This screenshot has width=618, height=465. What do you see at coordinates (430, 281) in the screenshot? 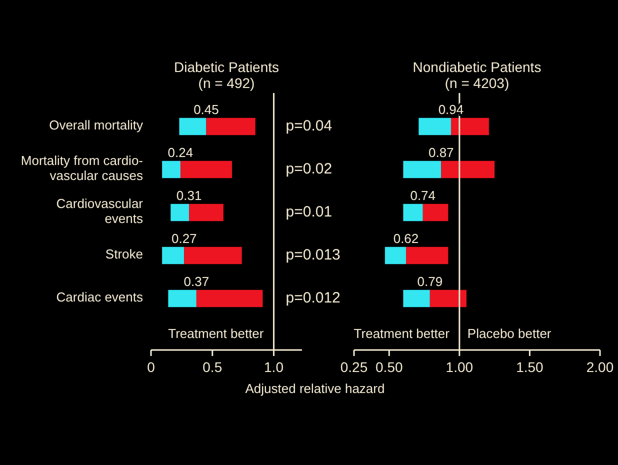
I see `annotation: 0.79` at bounding box center [430, 281].